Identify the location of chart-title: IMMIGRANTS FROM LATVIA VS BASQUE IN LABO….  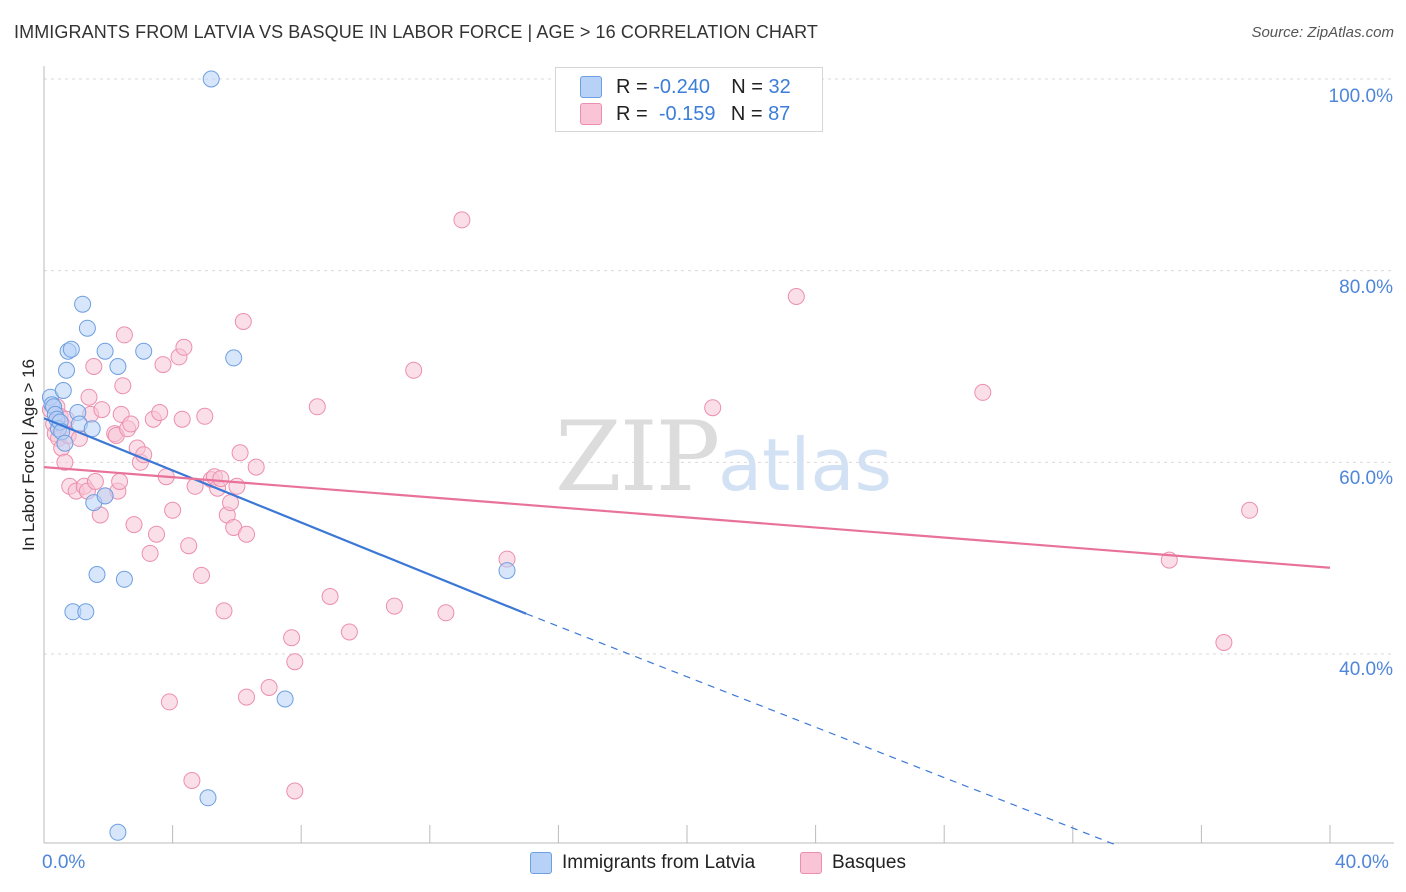
(416, 32).